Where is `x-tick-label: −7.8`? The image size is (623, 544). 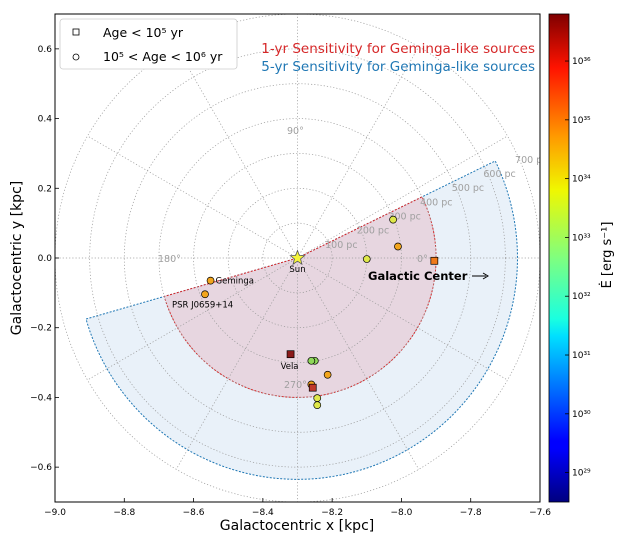
x-tick-label: −7.8 is located at coordinates (471, 513).